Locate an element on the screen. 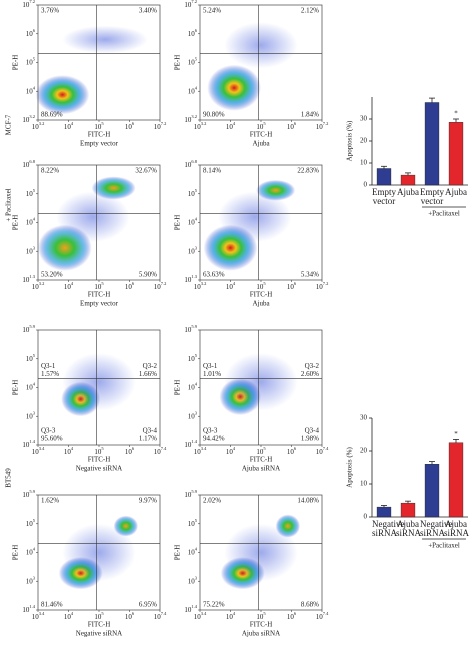 This screenshot has width=474, height=654. quadrant-percent: 8.14% is located at coordinates (212, 171).